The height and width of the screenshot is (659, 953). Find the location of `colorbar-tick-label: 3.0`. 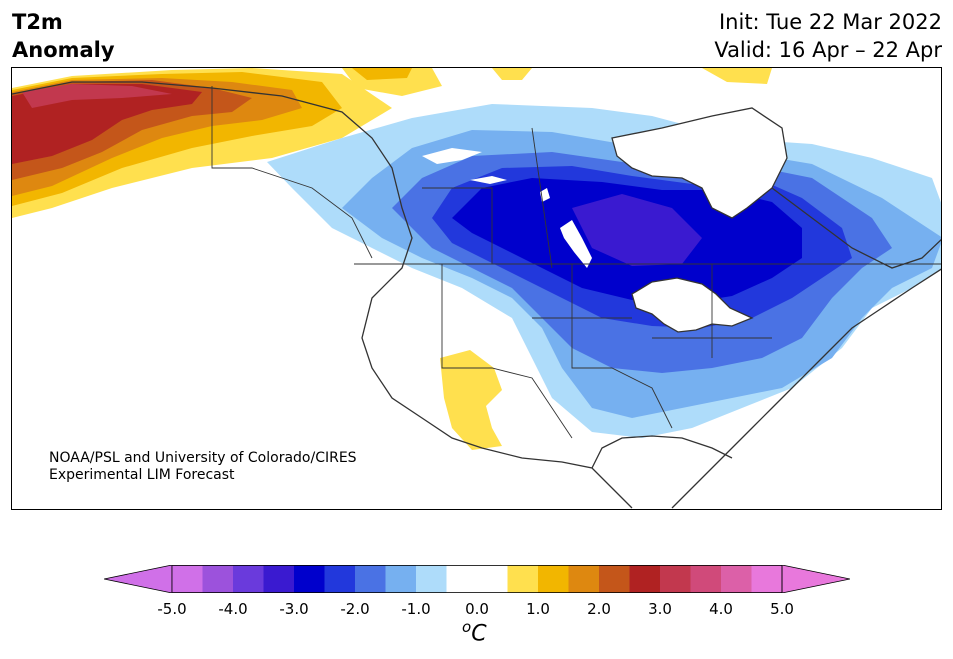

colorbar-tick-label: 3.0 is located at coordinates (660, 609).